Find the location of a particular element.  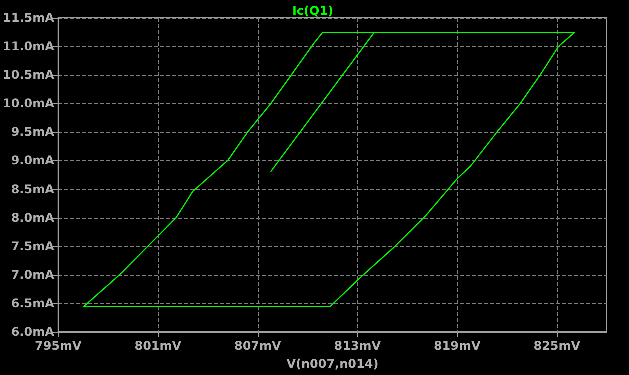

x-tick-label: 819mV is located at coordinates (458, 346).